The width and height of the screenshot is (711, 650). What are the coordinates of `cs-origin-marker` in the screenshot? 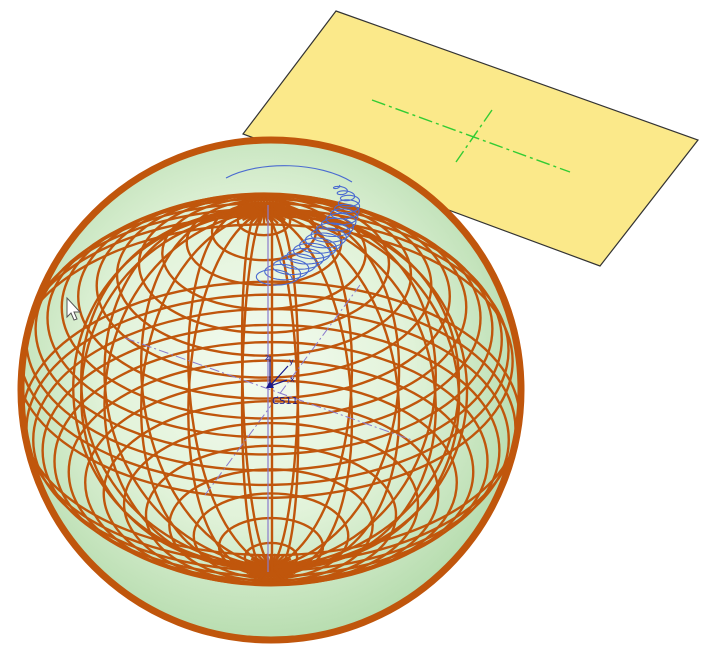 It's located at (270, 384).